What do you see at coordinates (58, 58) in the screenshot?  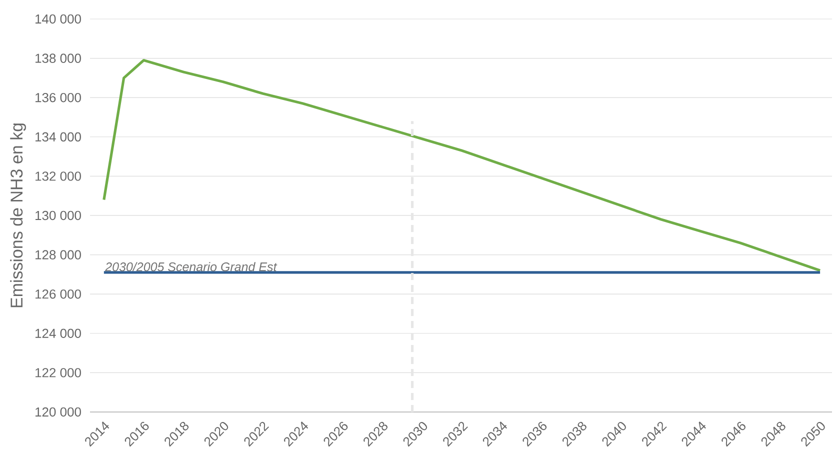 I see `y-tick-label: 138 000` at bounding box center [58, 58].